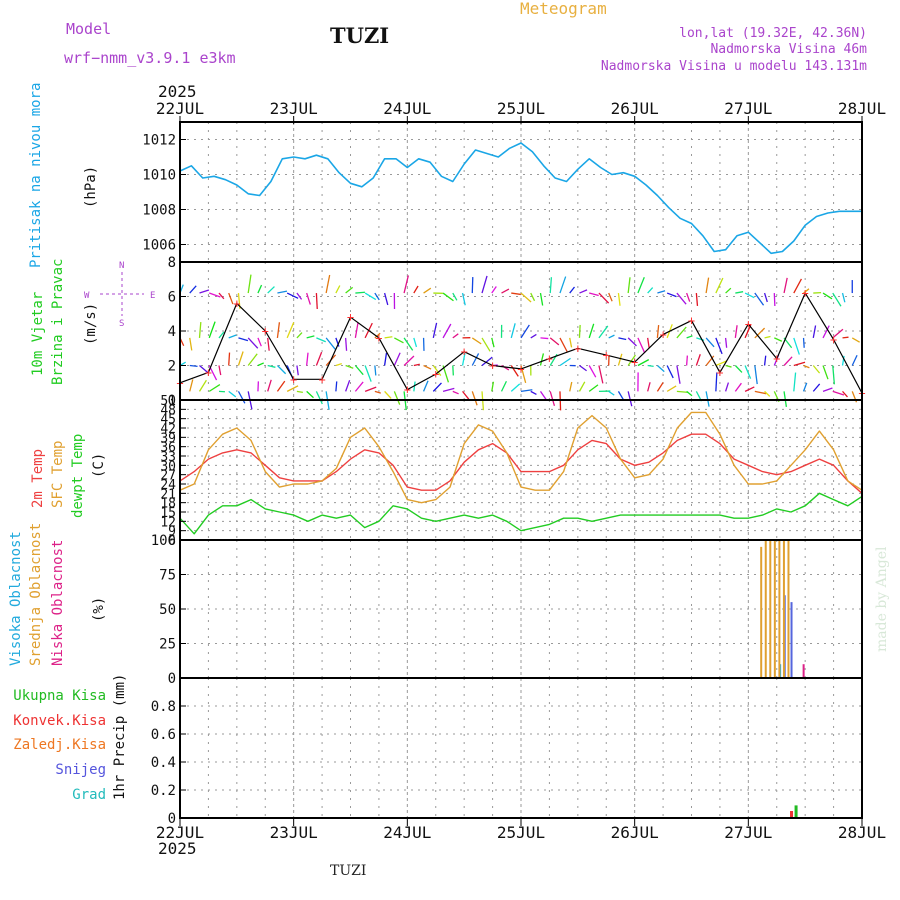 Image resolution: width=900 pixels, height=900 pixels. Describe the element at coordinates (294, 108) in the screenshot. I see `x-tick-label-top: 23JUL` at that location.